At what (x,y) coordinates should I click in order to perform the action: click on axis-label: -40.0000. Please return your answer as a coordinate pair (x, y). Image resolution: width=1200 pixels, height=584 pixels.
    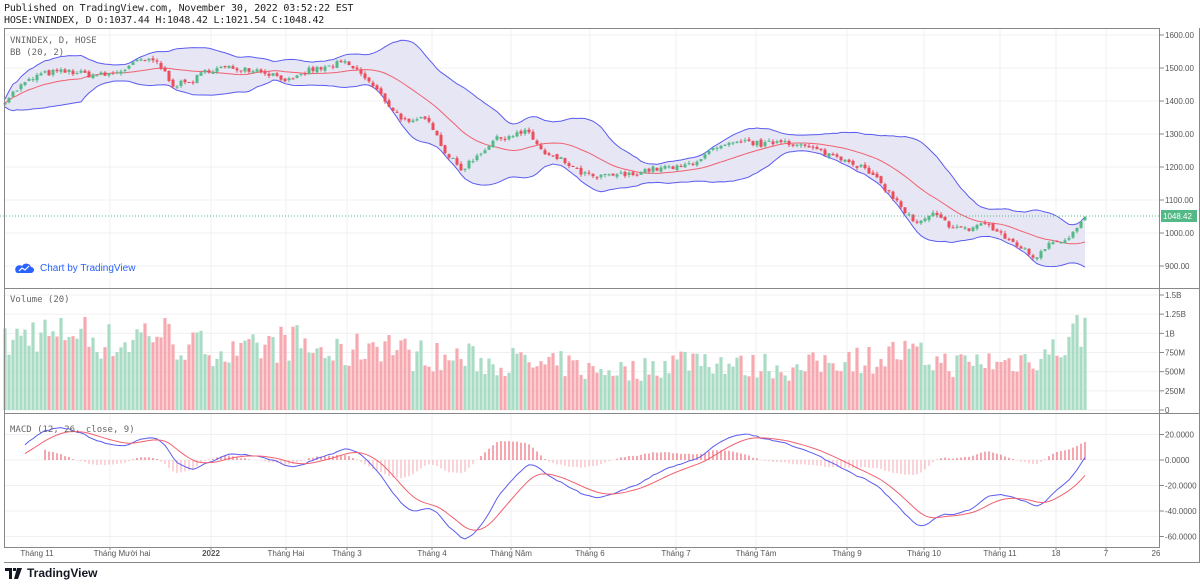
    Looking at the image, I should click on (1181, 511).